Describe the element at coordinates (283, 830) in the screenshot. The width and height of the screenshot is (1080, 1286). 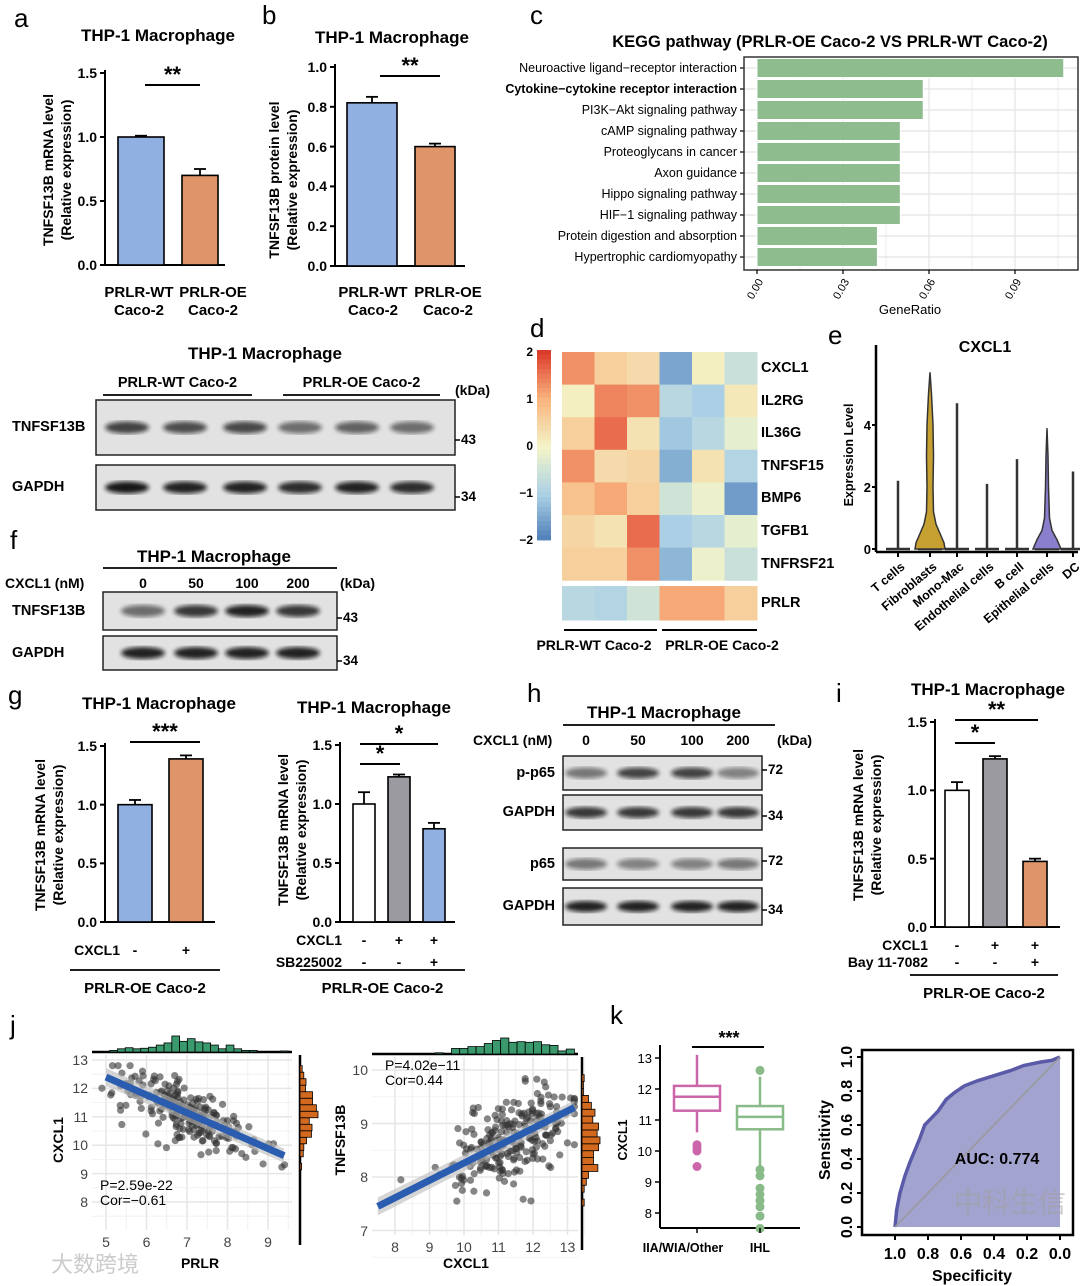
I see `y-axis-label: TNFSF13B mRNA level` at that location.